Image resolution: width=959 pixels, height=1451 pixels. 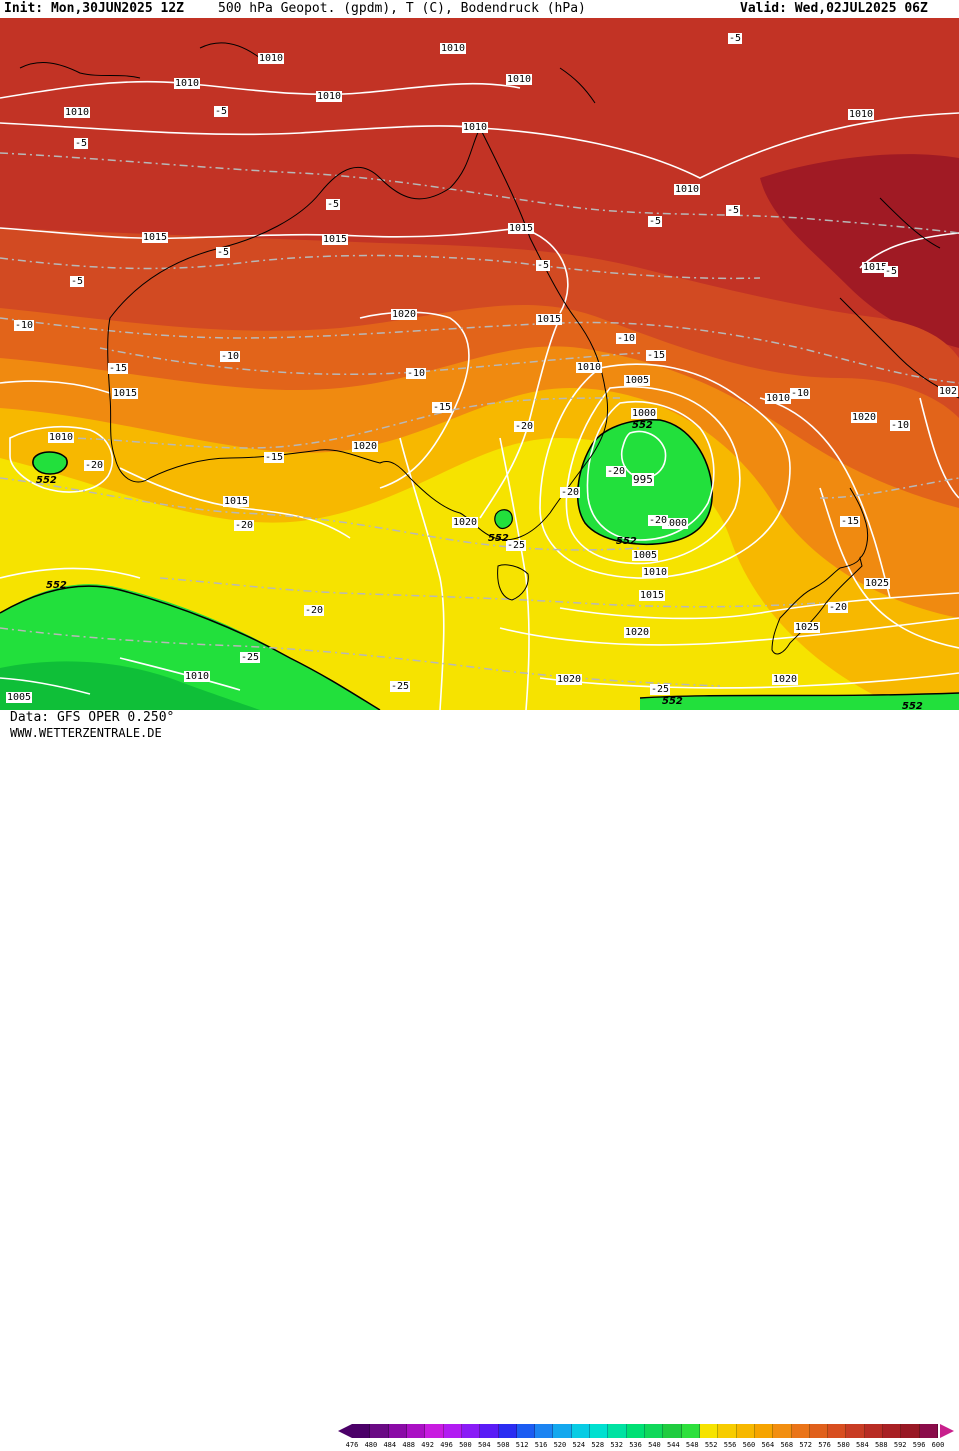 I want to click on isobar-label: 102, so click(x=948, y=391).